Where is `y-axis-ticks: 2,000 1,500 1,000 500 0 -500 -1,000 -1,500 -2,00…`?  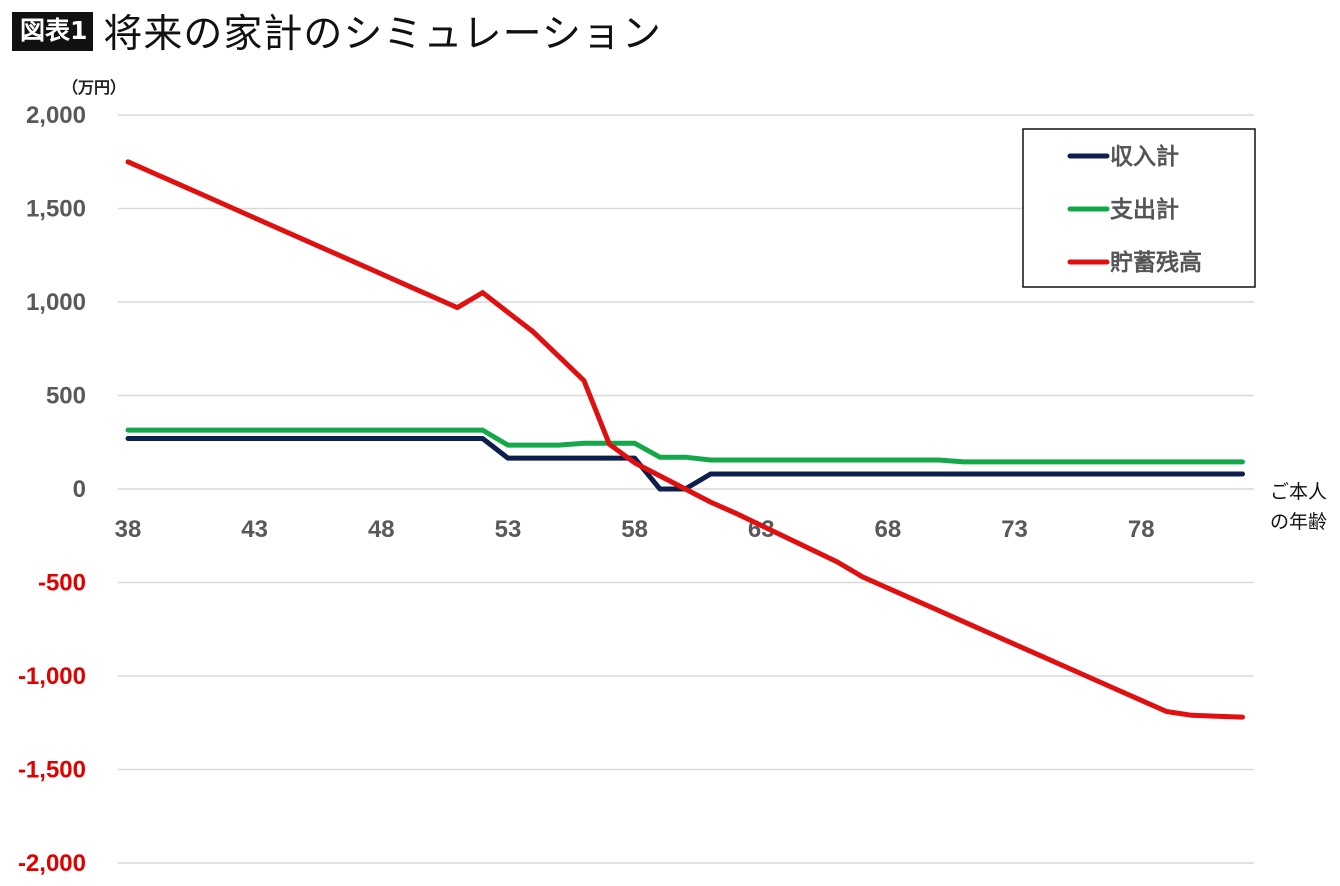
y-axis-ticks: 2,000 1,500 1,000 500 0 -500 -1,000 -1,500 -2,00… is located at coordinates (52, 489).